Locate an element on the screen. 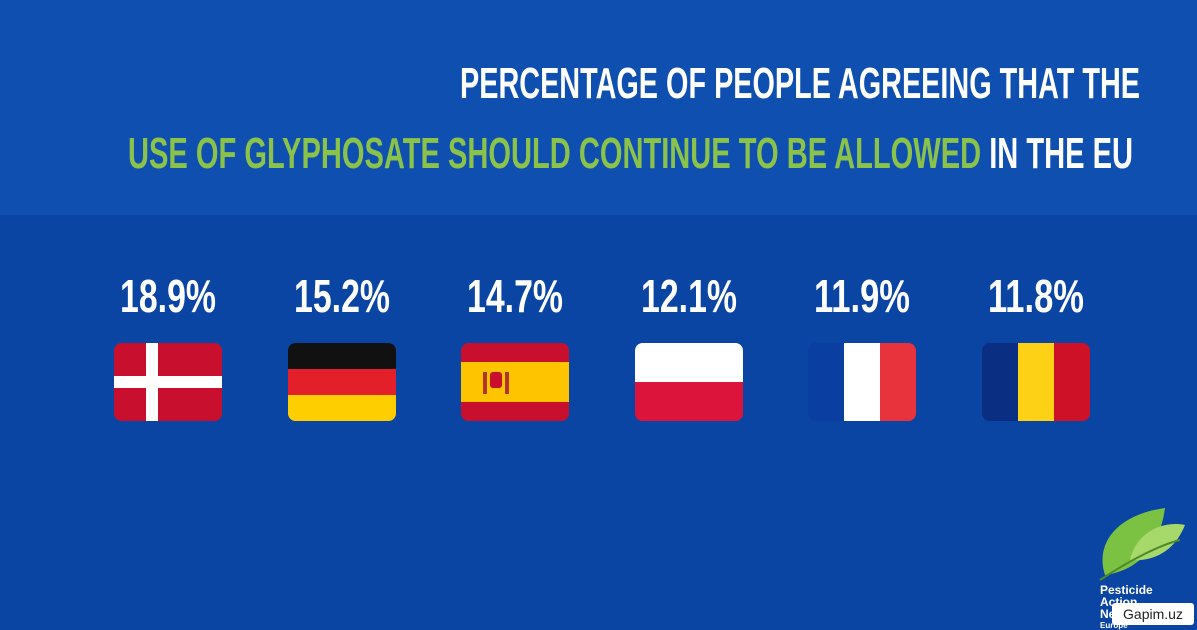 This screenshot has height=630, width=1197. flag-germany is located at coordinates (342, 382).